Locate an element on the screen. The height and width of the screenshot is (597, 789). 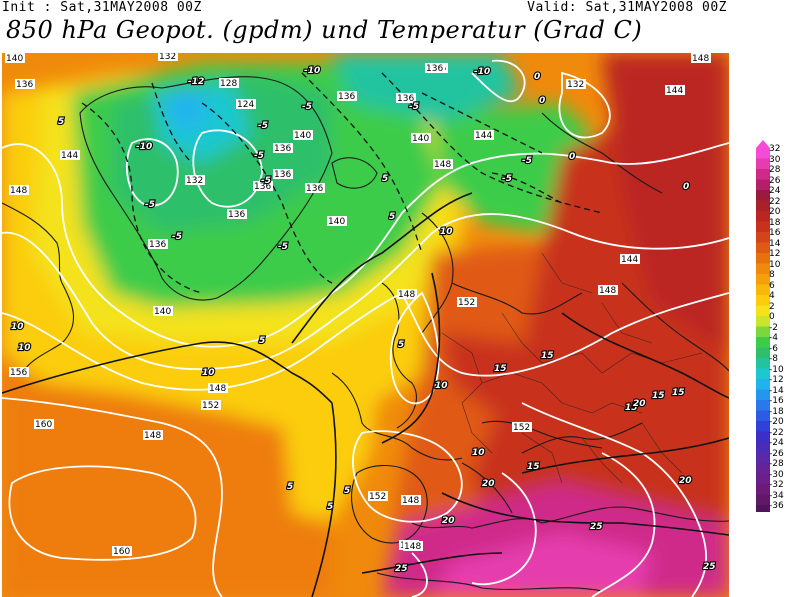
colorbar-label: 12 is located at coordinates (775, 254).